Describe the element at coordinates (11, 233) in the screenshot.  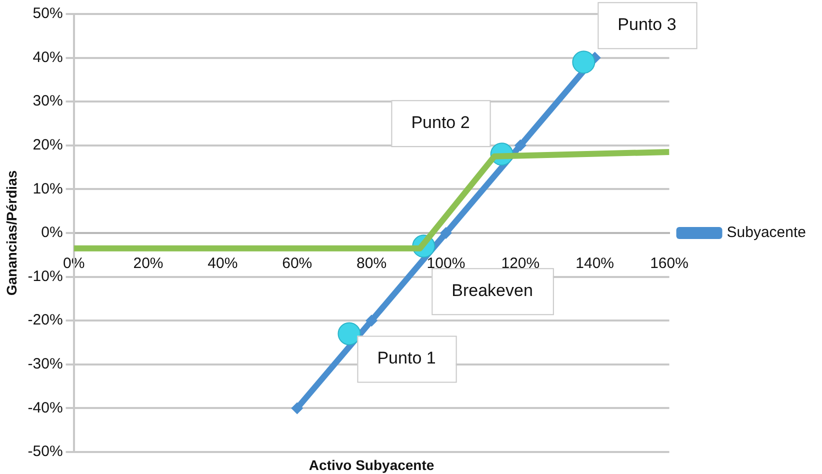
I see `y-axis-title: Ganancias/Pérdias` at that location.